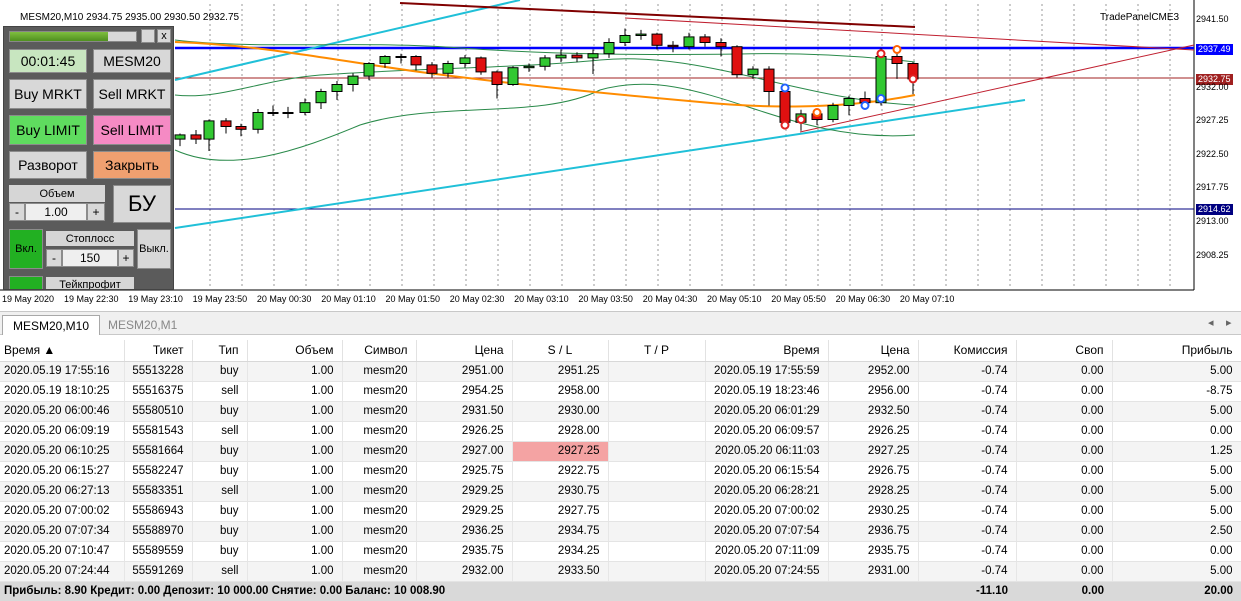  What do you see at coordinates (1176, 491) in the screenshot?
I see `table-cell: 5.00` at bounding box center [1176, 491].